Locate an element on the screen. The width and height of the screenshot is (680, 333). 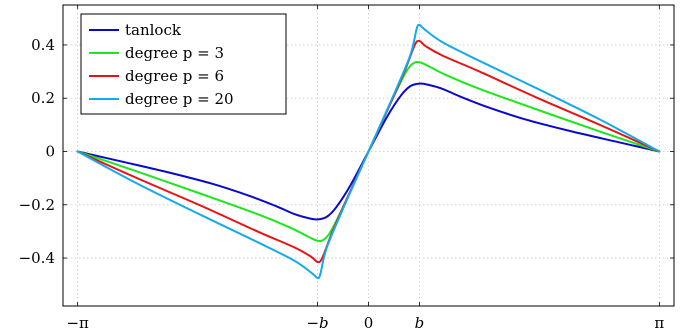
y-tick-label: 0.2 is located at coordinates (43, 98).